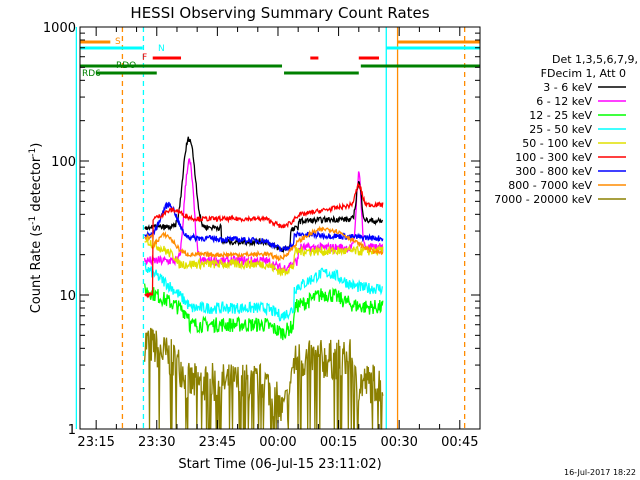 The width and height of the screenshot is (640, 480). What do you see at coordinates (63, 162) in the screenshot?
I see `y-tick-label: 100` at bounding box center [63, 162].